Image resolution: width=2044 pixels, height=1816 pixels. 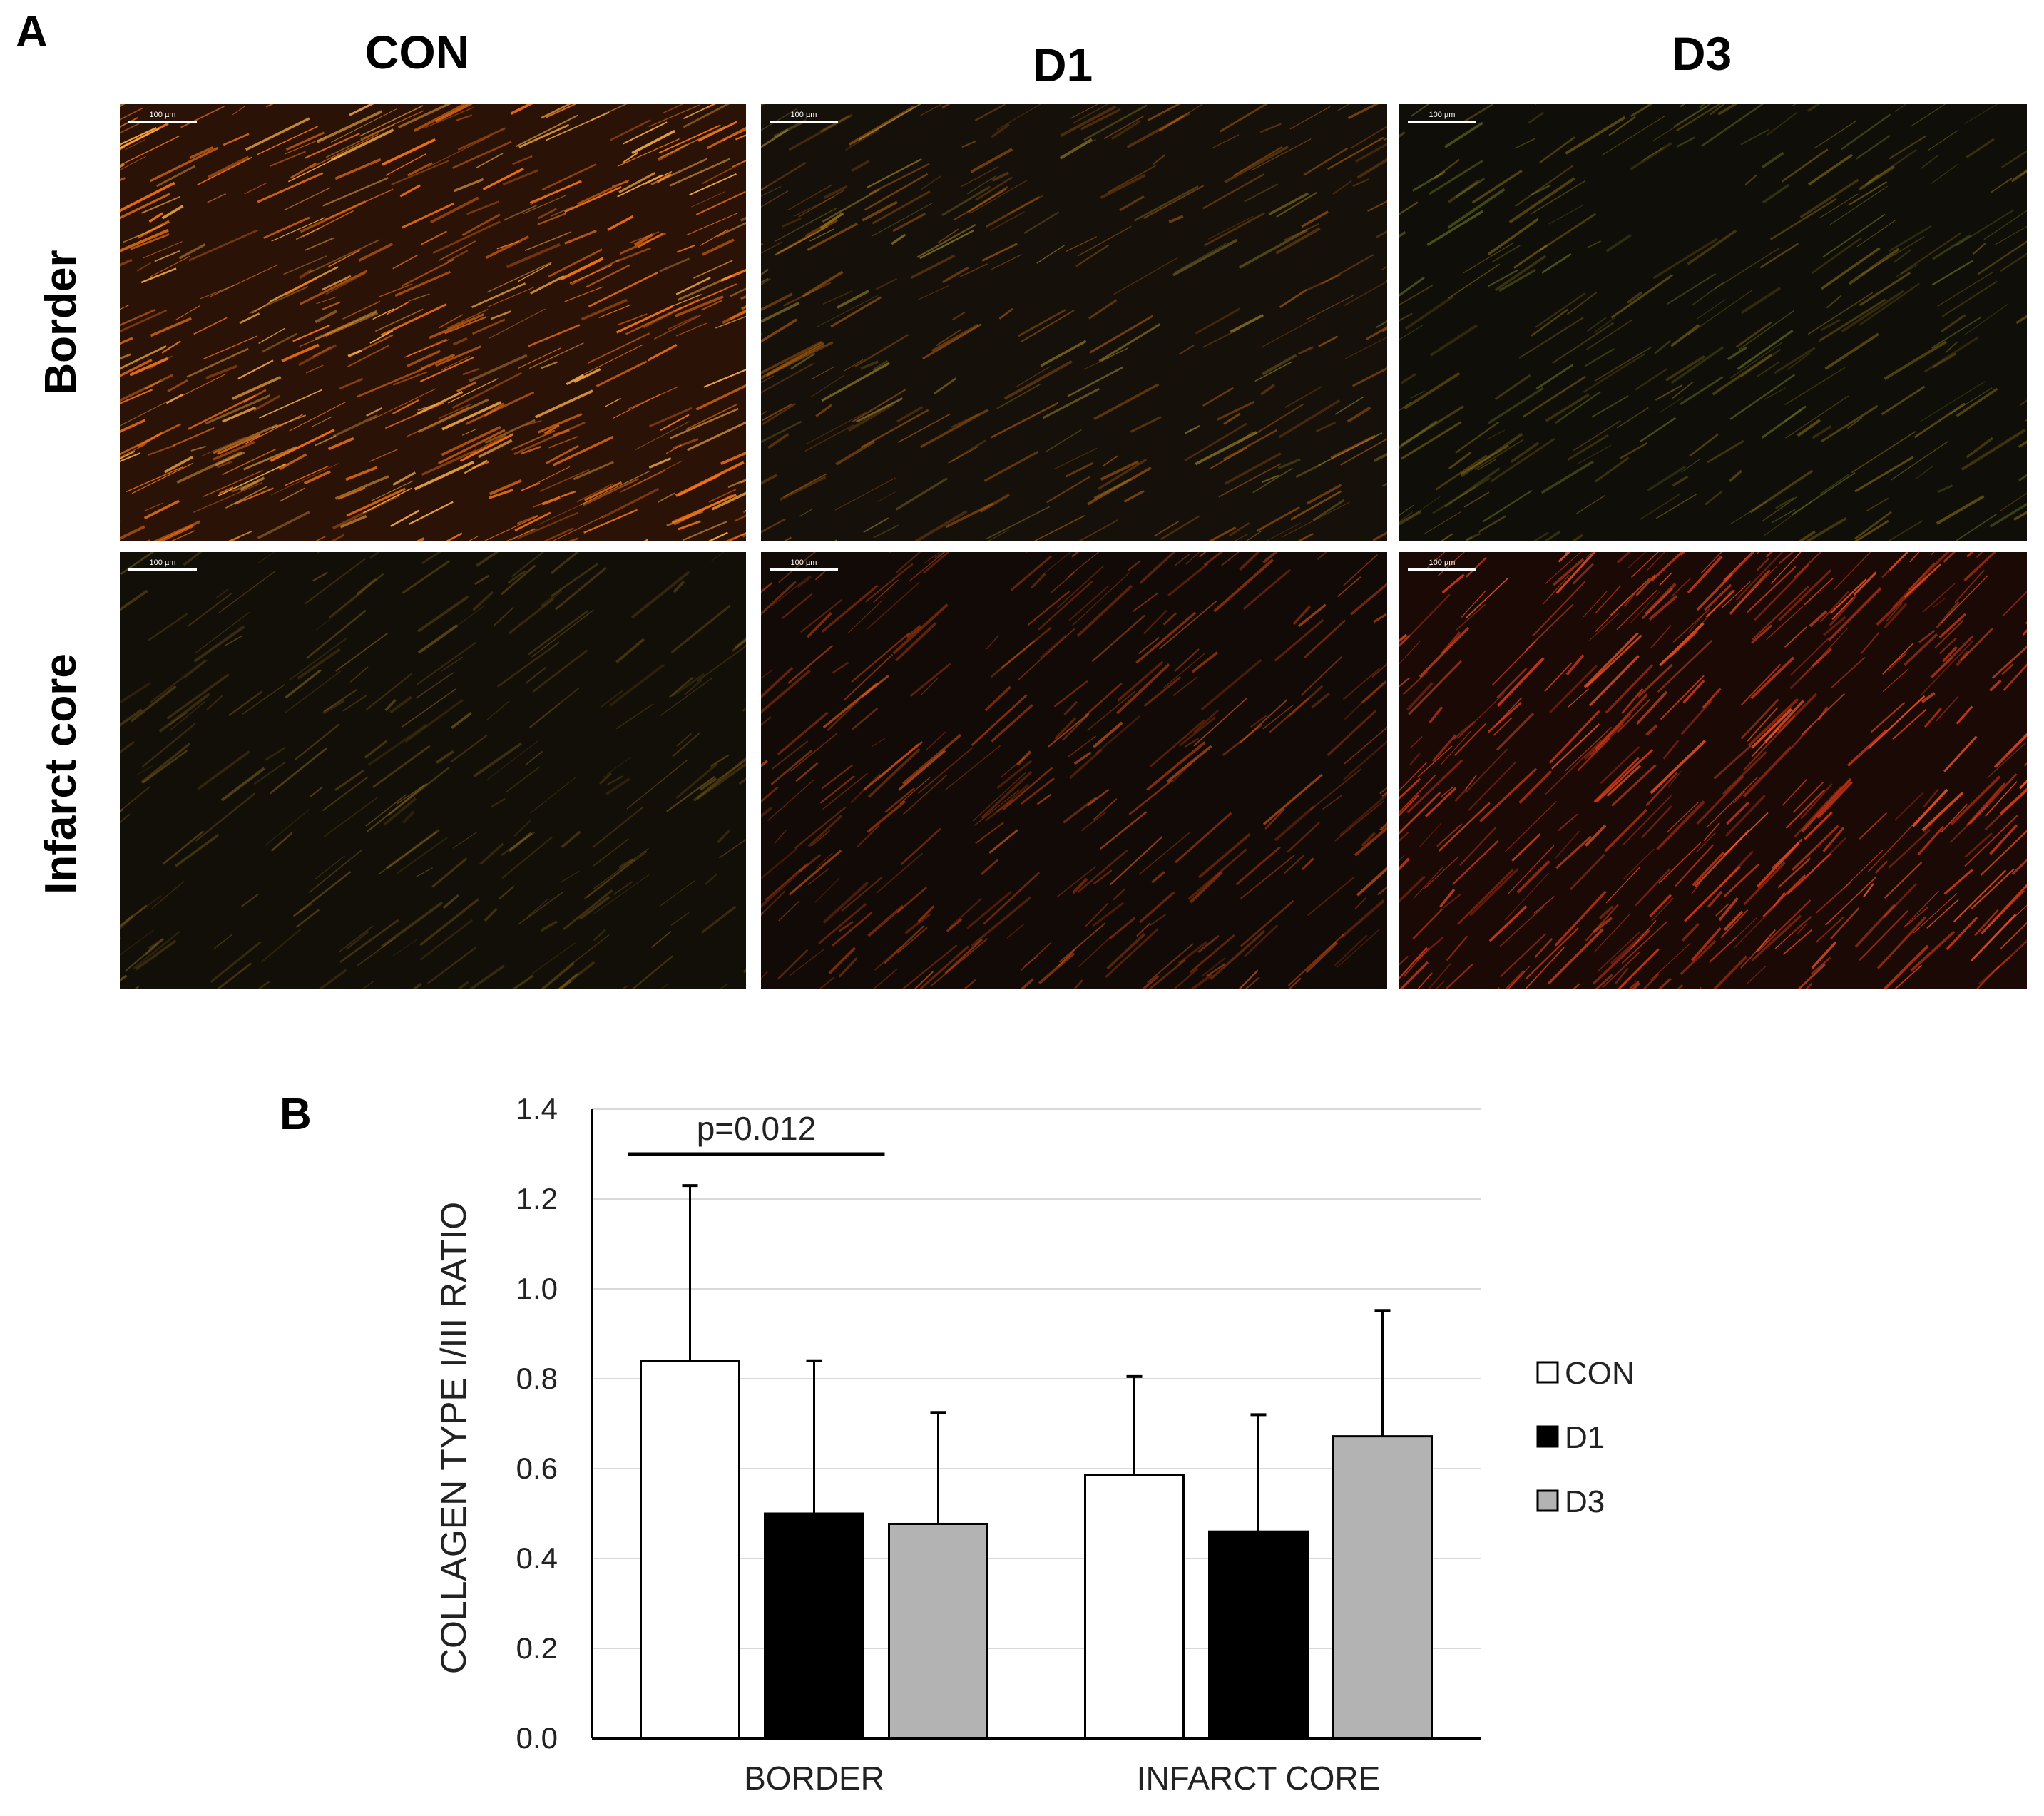 What do you see at coordinates (1547, 1436) in the screenshot?
I see `legend-swatch-d1` at bounding box center [1547, 1436].